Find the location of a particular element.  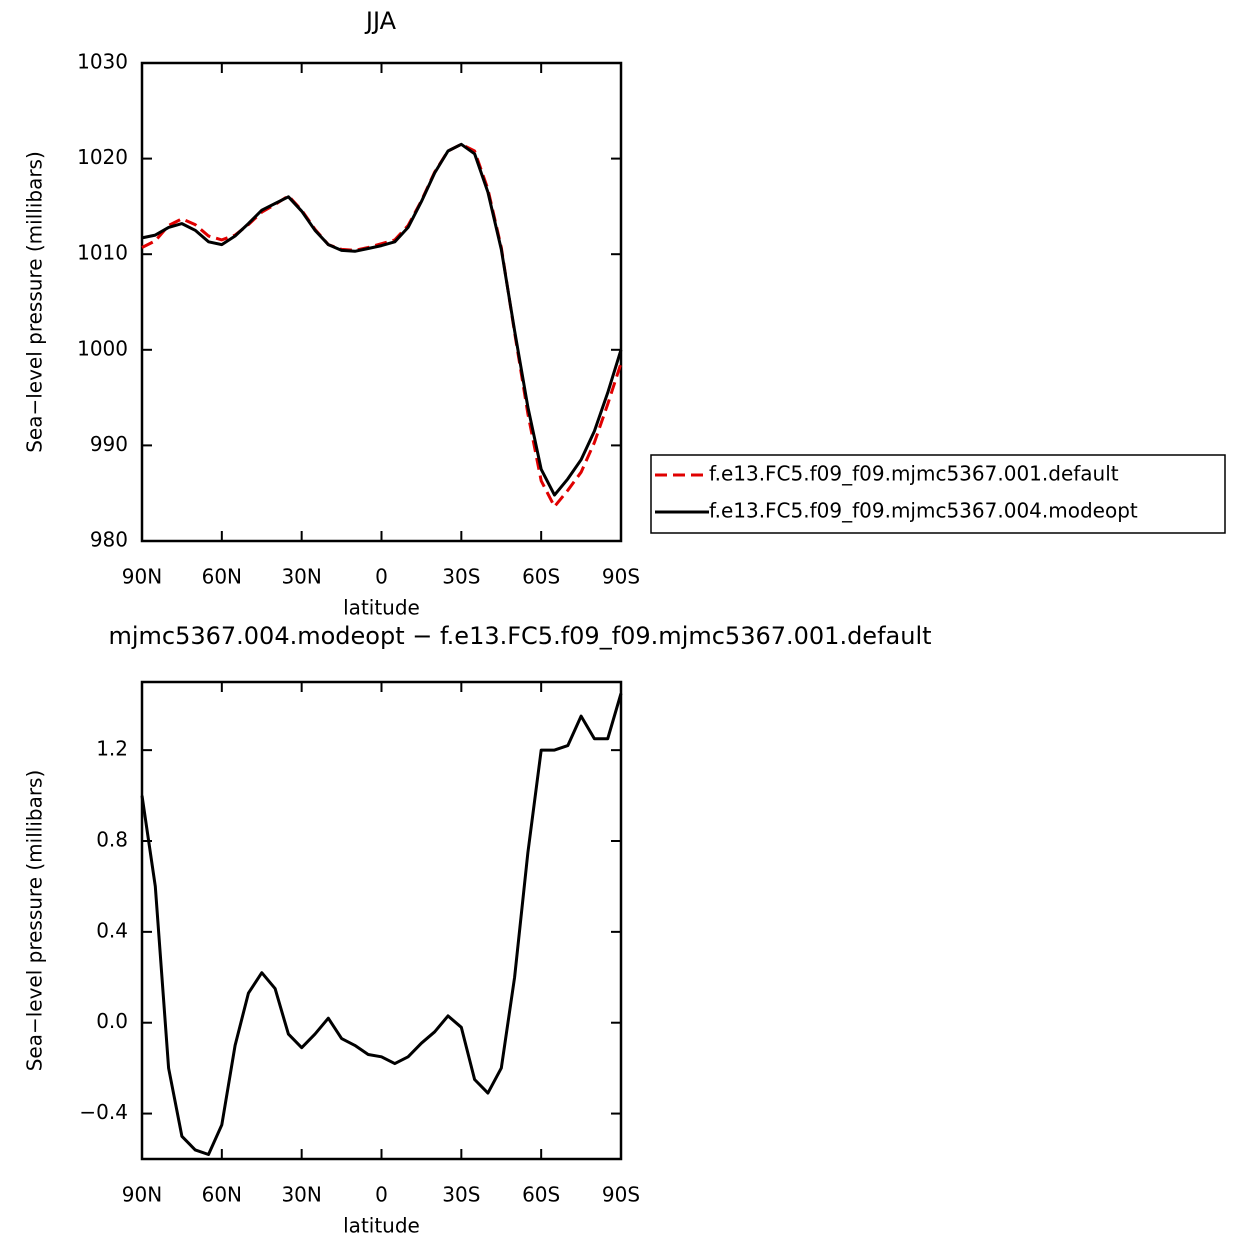

y-tick-label: 1020 is located at coordinates (102, 157).